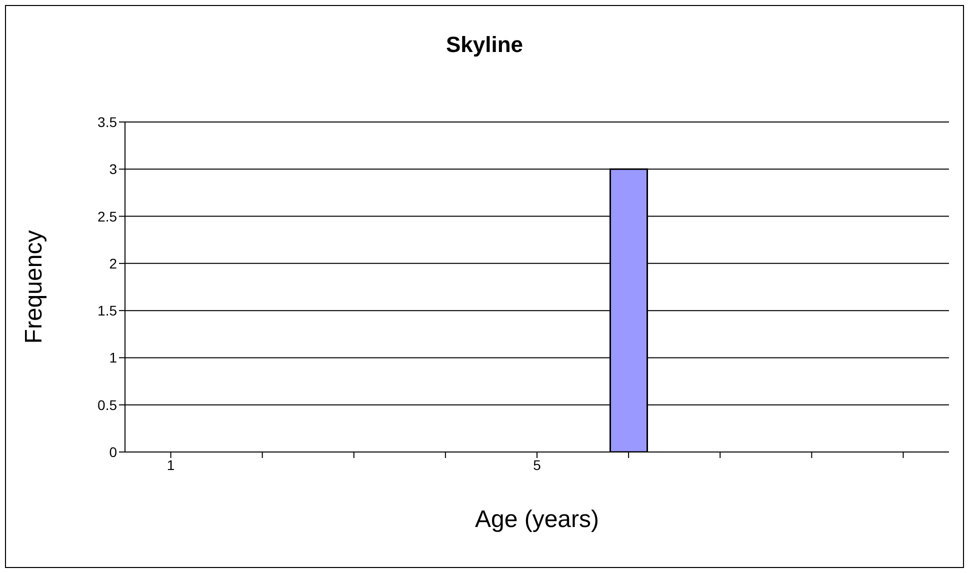 The height and width of the screenshot is (573, 969). Describe the element at coordinates (108, 404) in the screenshot. I see `y-tick-label: 0.5` at that location.